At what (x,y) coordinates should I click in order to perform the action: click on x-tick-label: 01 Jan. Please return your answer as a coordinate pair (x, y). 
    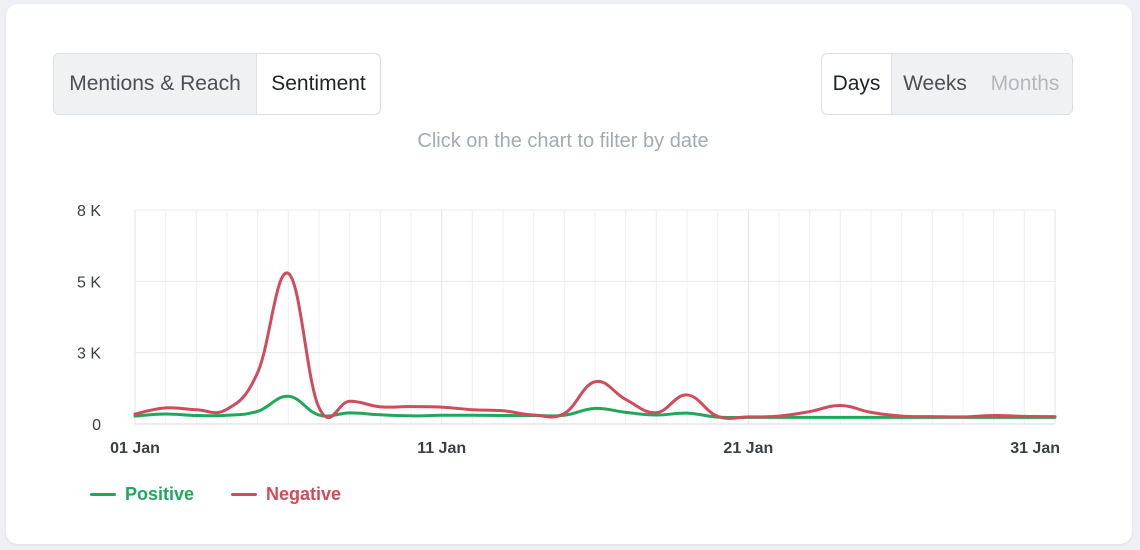
    Looking at the image, I should click on (135, 448).